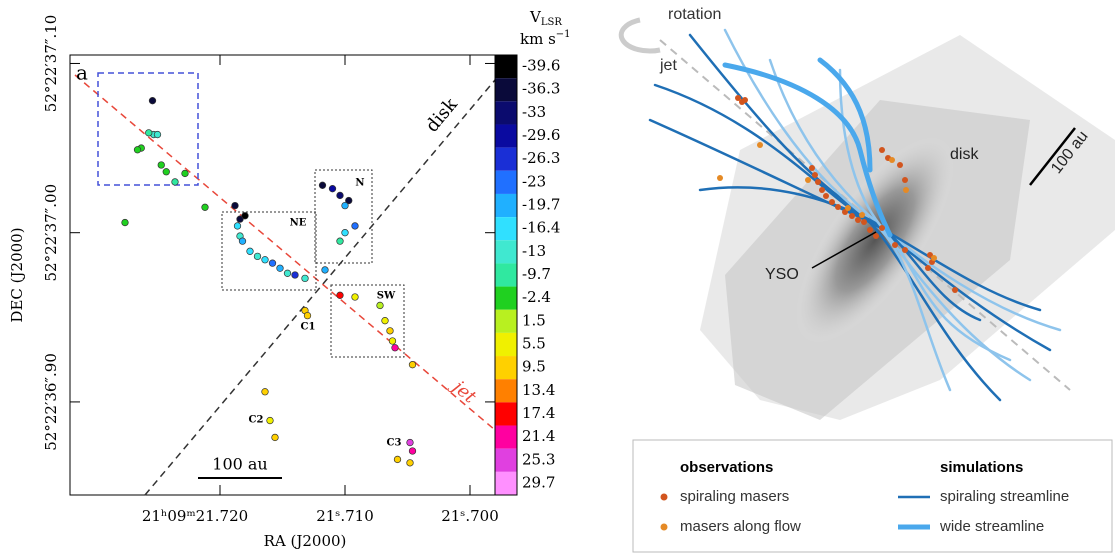  I want to click on legend-box, so click(872, 496).